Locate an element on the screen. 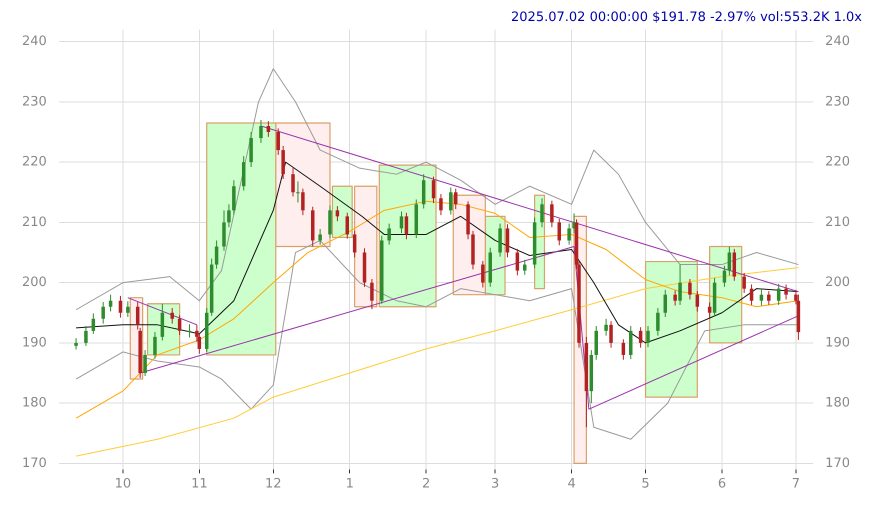 The height and width of the screenshot is (505, 872). x-tick-label: 7 is located at coordinates (796, 484).